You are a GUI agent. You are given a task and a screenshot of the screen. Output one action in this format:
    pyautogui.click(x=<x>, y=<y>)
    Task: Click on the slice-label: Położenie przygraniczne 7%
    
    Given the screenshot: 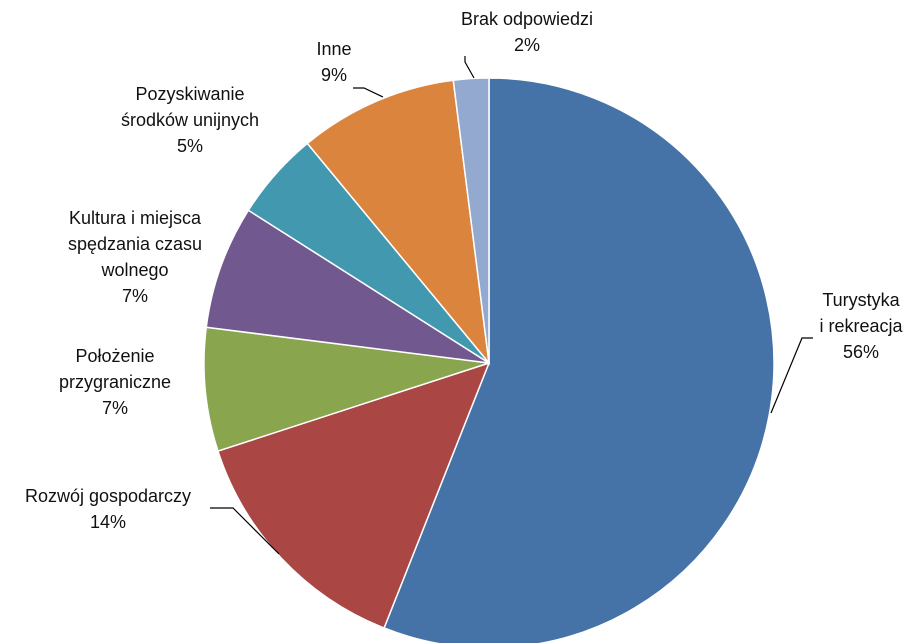 What is the action you would take?
    pyautogui.click(x=115, y=382)
    